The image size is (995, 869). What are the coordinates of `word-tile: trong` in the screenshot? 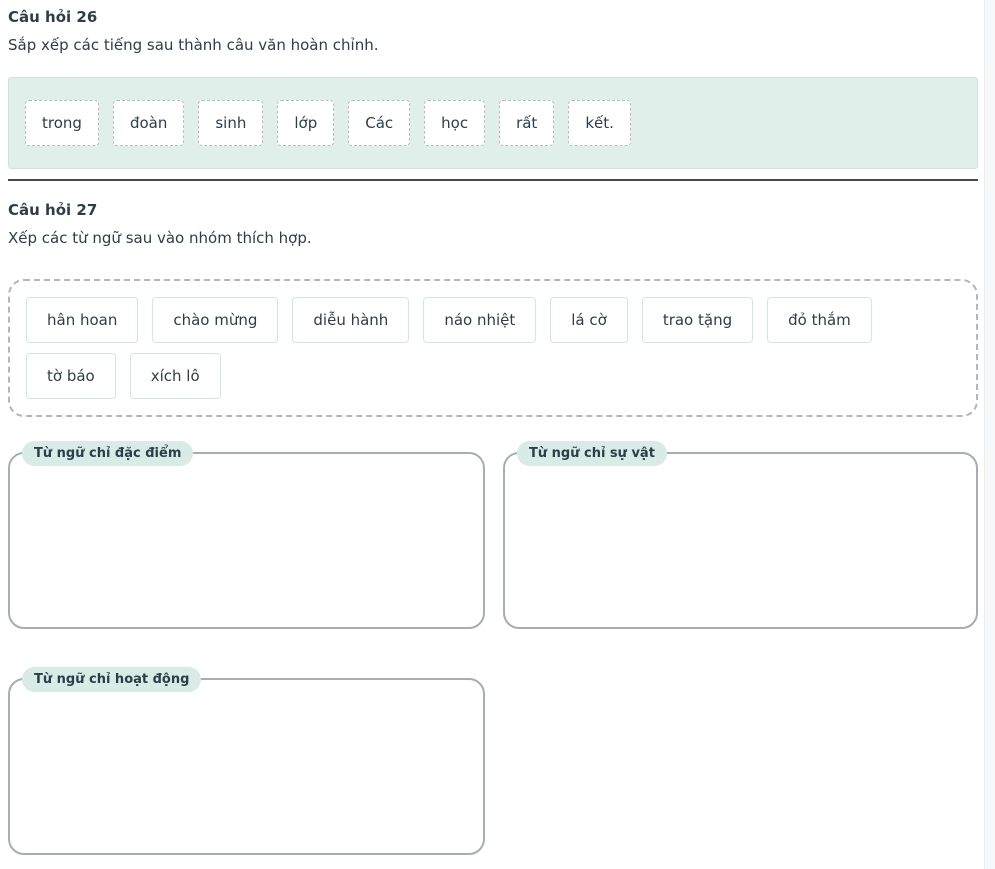 It's located at (62, 123).